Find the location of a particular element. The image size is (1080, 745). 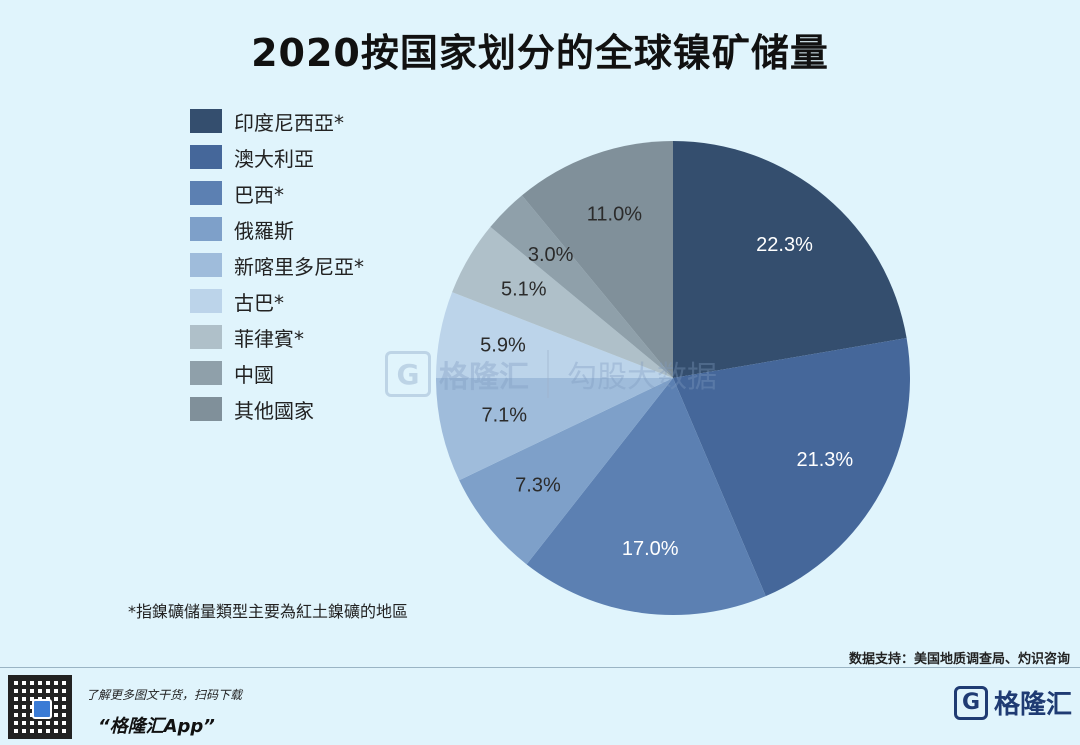

footer-divider is located at coordinates (540, 667).